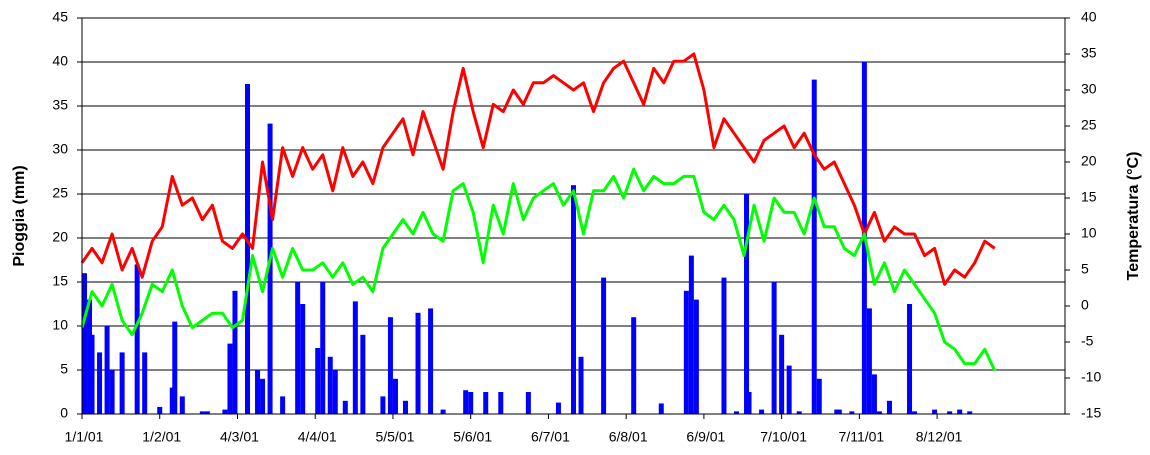 The image size is (1150, 455). What do you see at coordinates (60, 149) in the screenshot?
I see `y-tick-label: 30` at bounding box center [60, 149].